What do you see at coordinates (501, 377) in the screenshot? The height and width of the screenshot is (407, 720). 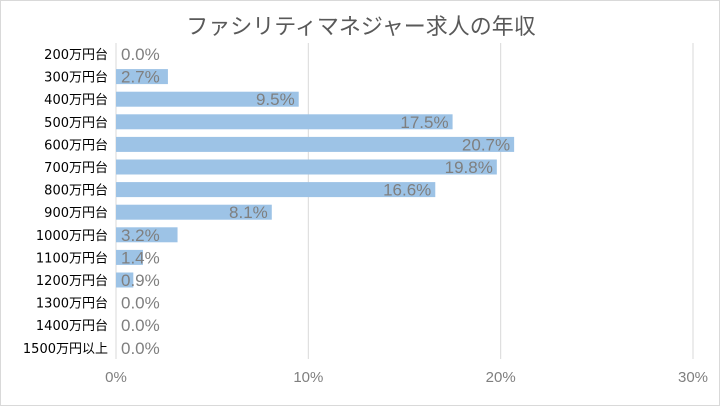 I see `x-tick-label: 20%` at bounding box center [501, 377].